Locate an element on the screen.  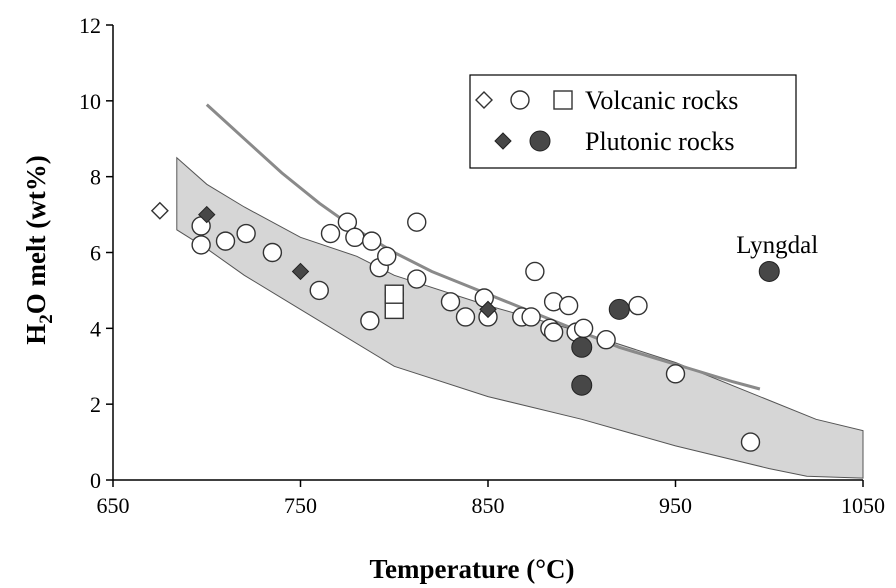
legend-box is located at coordinates (633, 121).